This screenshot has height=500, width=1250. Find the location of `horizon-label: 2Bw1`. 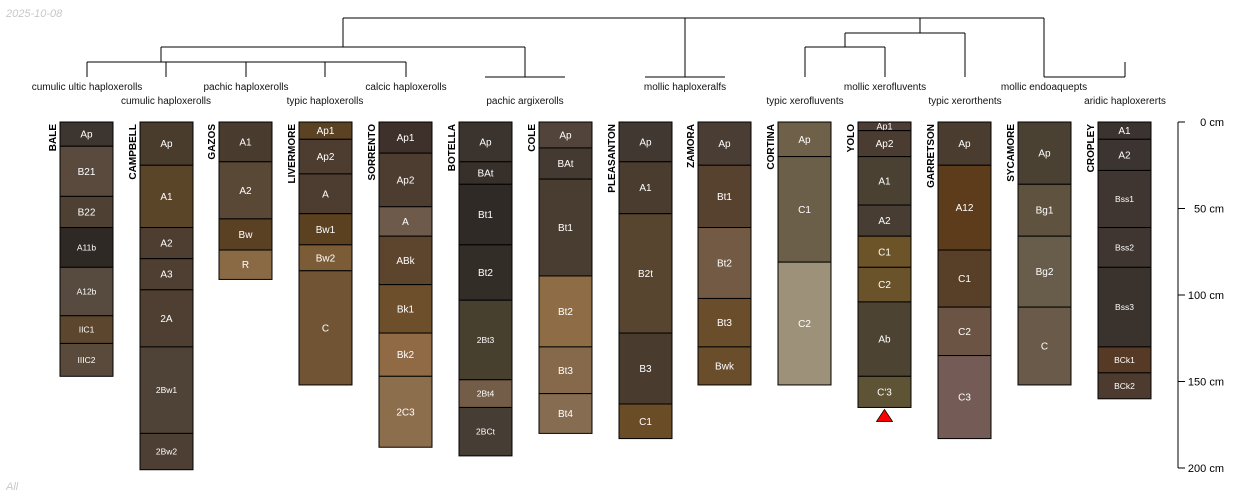

horizon-label: 2Bw1 is located at coordinates (167, 390).